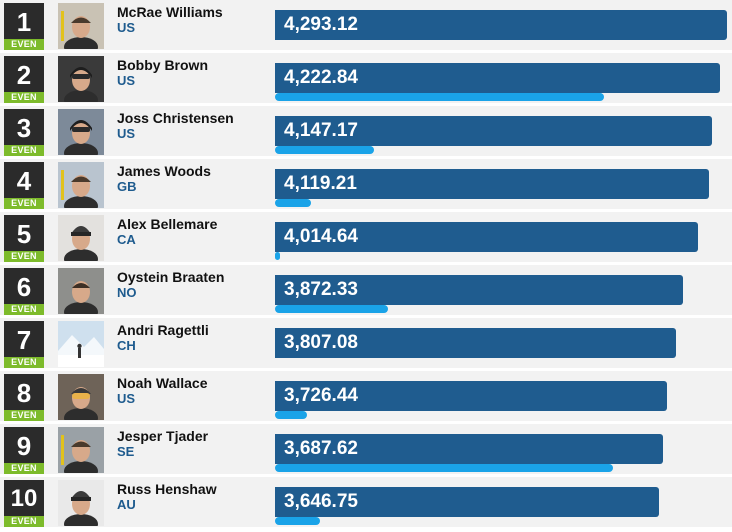 The height and width of the screenshot is (532, 732). Describe the element at coordinates (467, 502) in the screenshot. I see `score-bar: 3,646.75` at that location.